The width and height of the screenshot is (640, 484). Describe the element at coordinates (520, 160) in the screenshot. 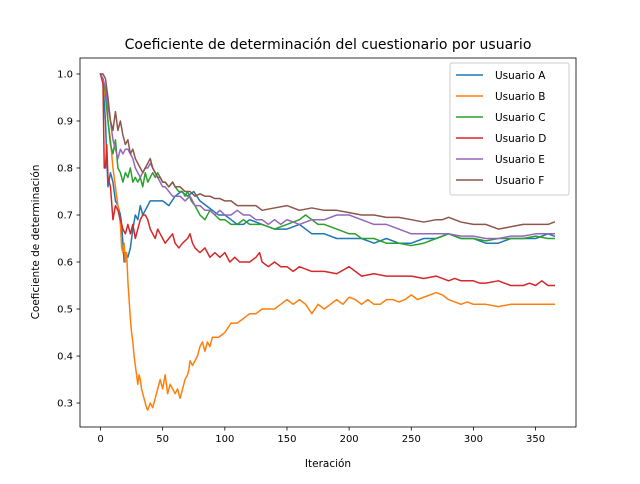

I see `legend-label-5: Usuario E` at that location.